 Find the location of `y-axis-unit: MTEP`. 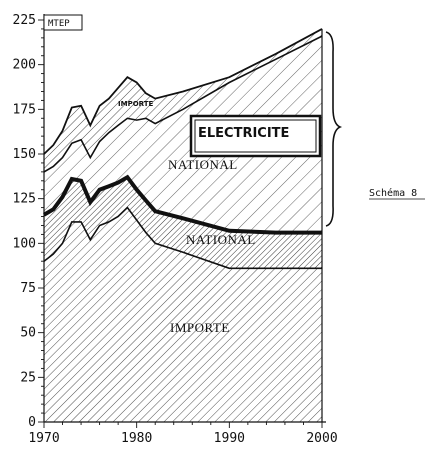

y-axis-unit: MTEP is located at coordinates (59, 24).